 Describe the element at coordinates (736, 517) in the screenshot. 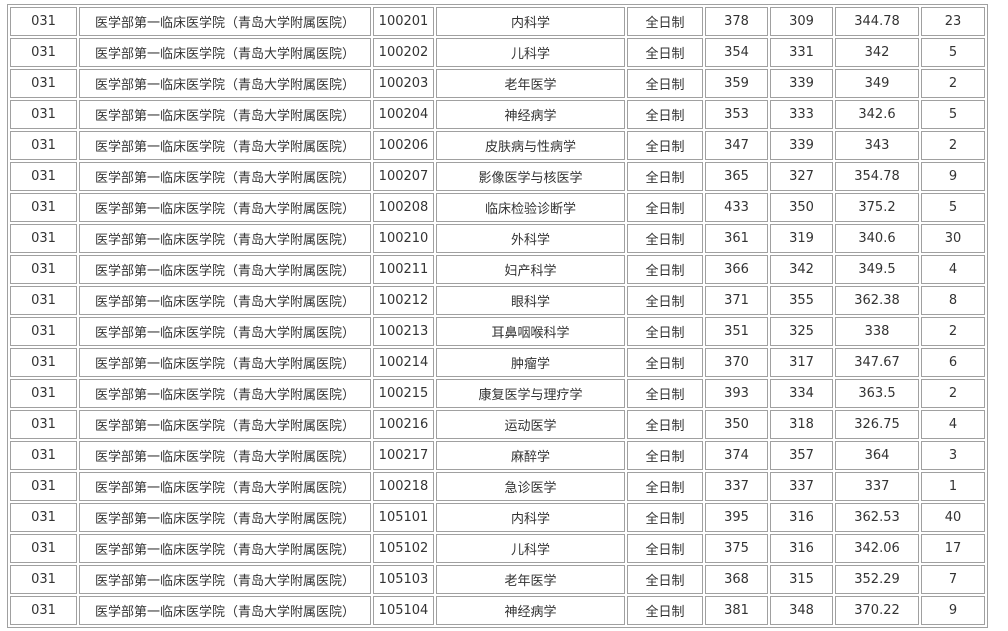

I see `max-score-cell: 395` at that location.